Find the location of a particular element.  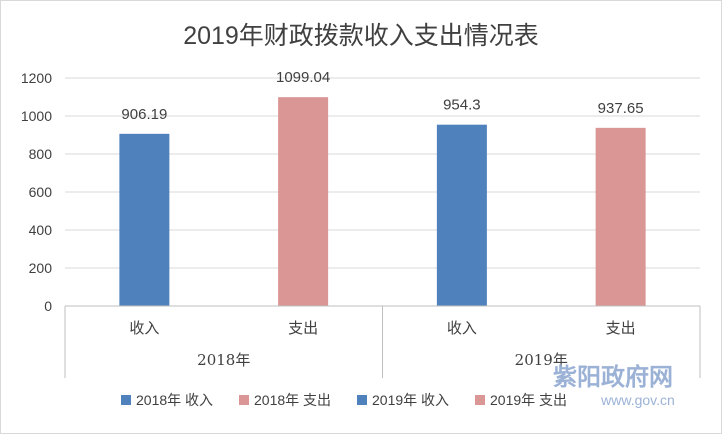

legend: 2018年 收入 2018年 支出 2019年 收入 2019年 支出 is located at coordinates (344, 400).